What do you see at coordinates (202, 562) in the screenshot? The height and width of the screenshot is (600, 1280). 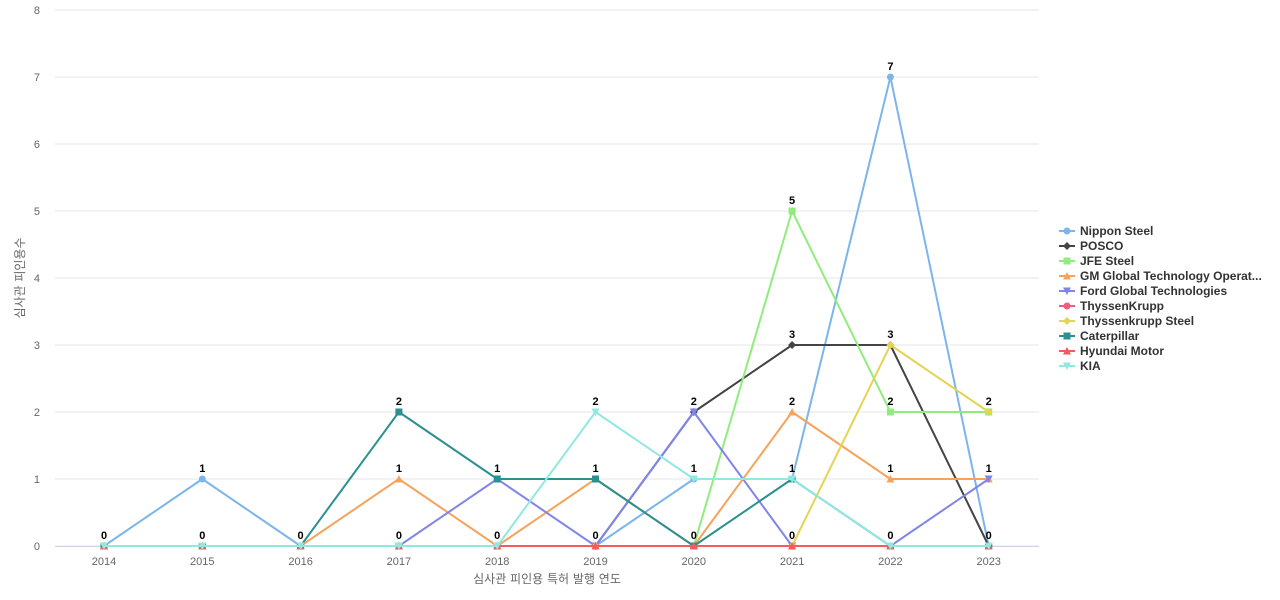 I see `x-tick-label: 2015` at bounding box center [202, 562].